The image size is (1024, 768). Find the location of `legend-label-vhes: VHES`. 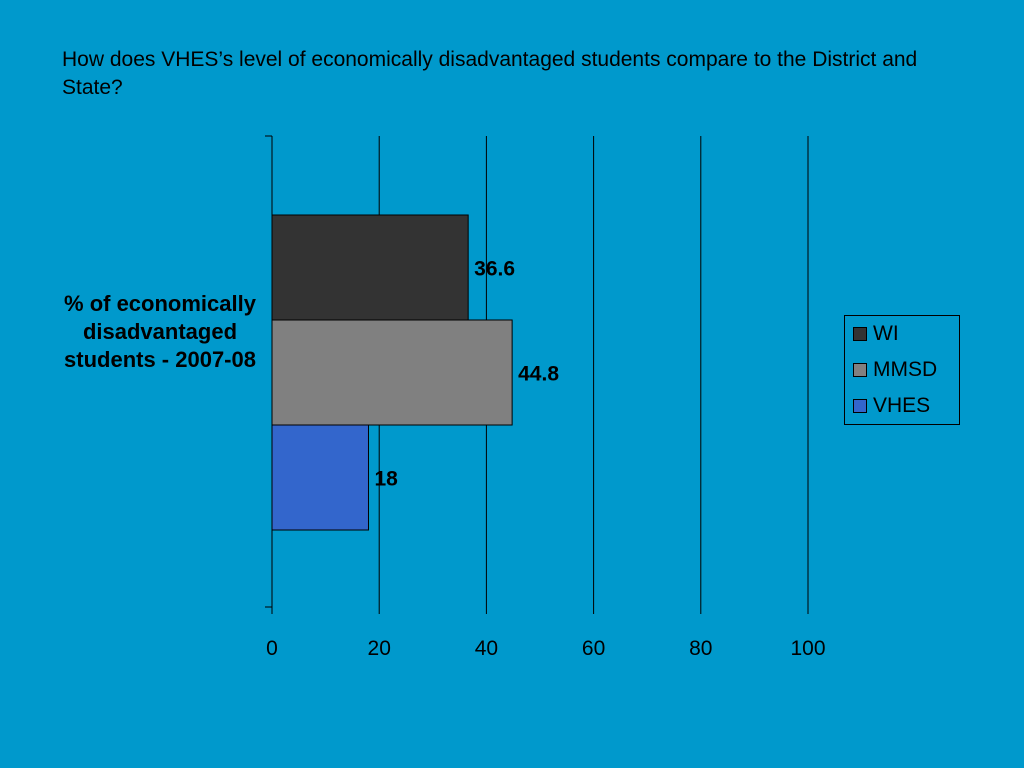

legend-label-vhes: VHES is located at coordinates (902, 405).